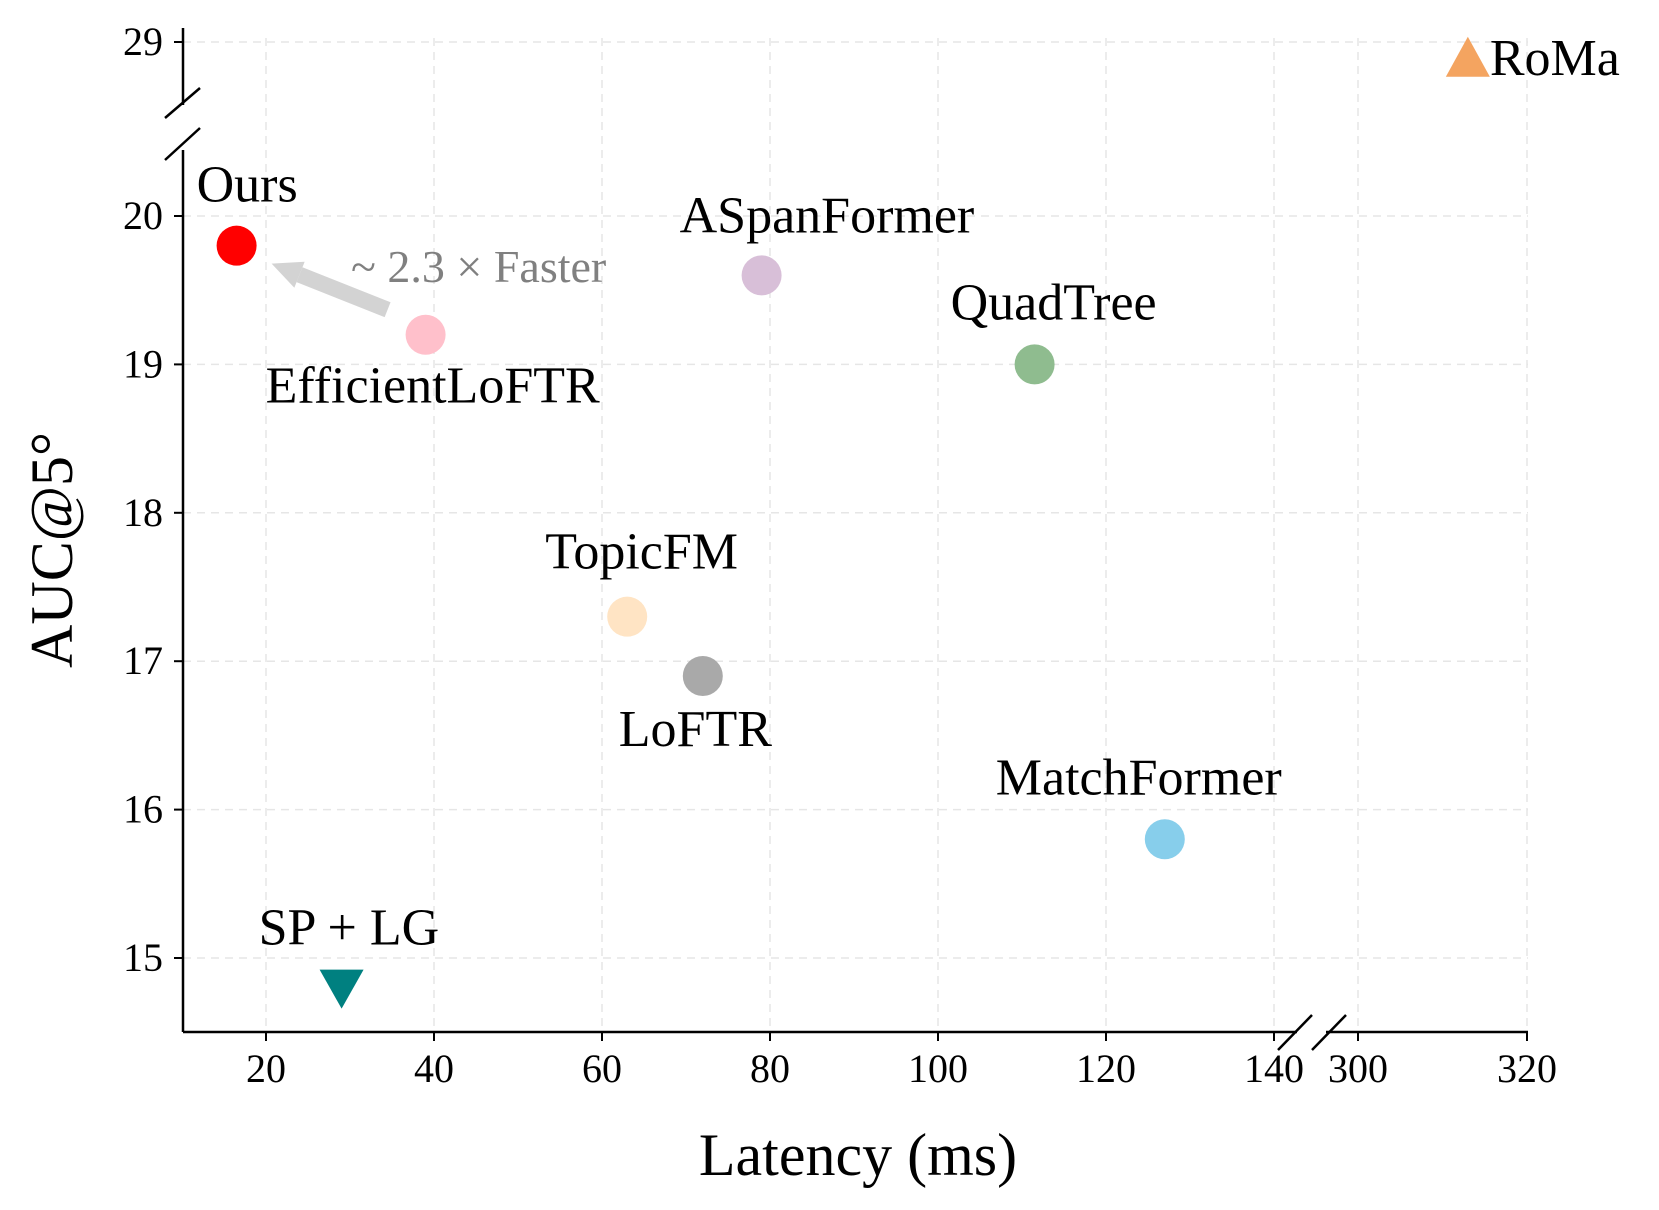 The image size is (1659, 1210). Describe the element at coordinates (143, 41) in the screenshot. I see `y-tick-label: 29` at that location.